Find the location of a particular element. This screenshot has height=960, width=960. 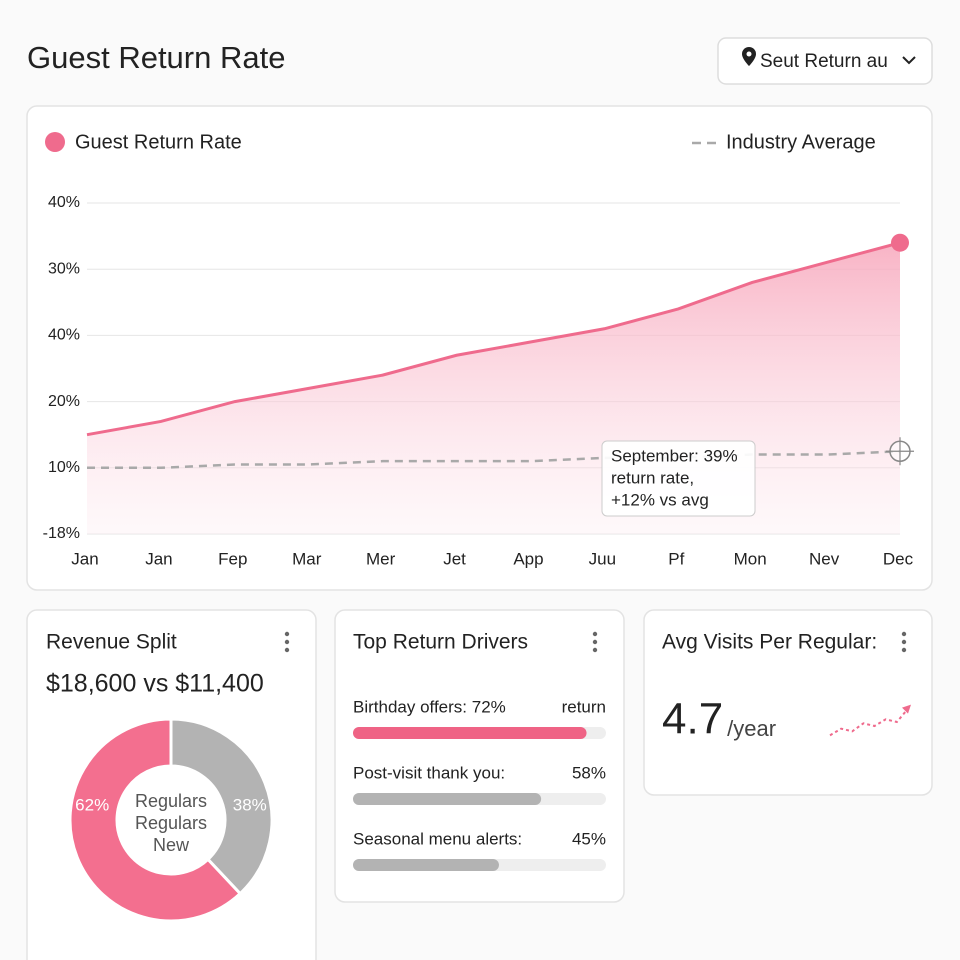

legend-label: Industry Average is located at coordinates (801, 142).